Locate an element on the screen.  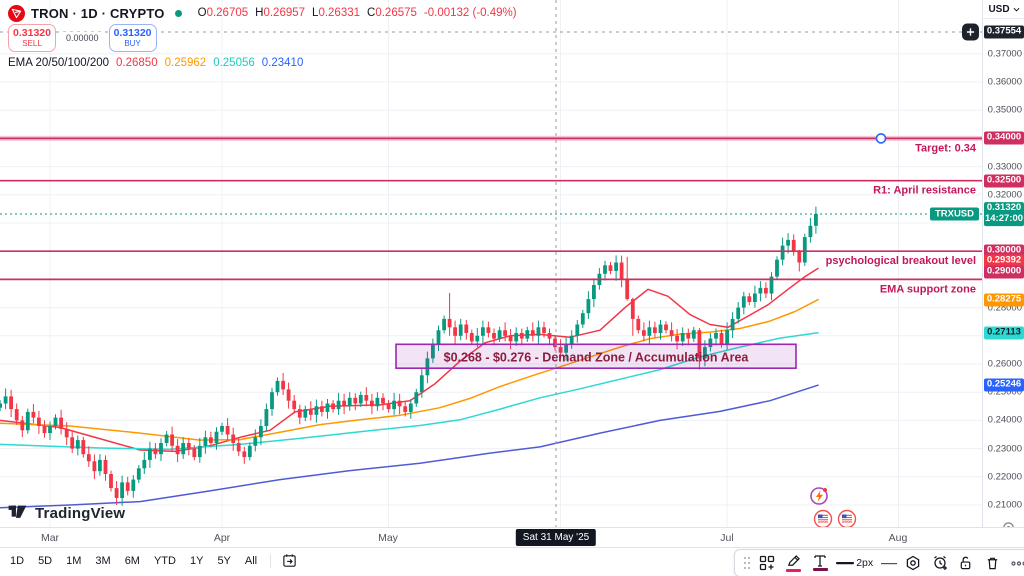
add-alert-clock-icon is located at coordinates (939, 563).